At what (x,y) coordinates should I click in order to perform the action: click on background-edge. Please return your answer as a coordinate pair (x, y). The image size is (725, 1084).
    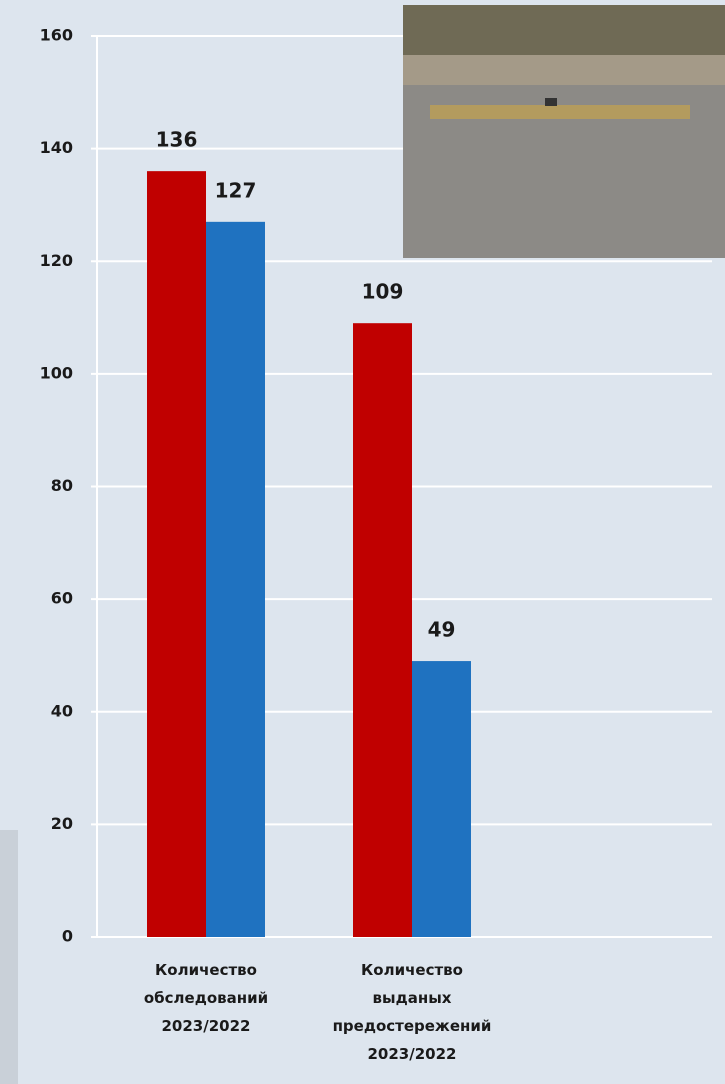
    Looking at the image, I should click on (9, 957).